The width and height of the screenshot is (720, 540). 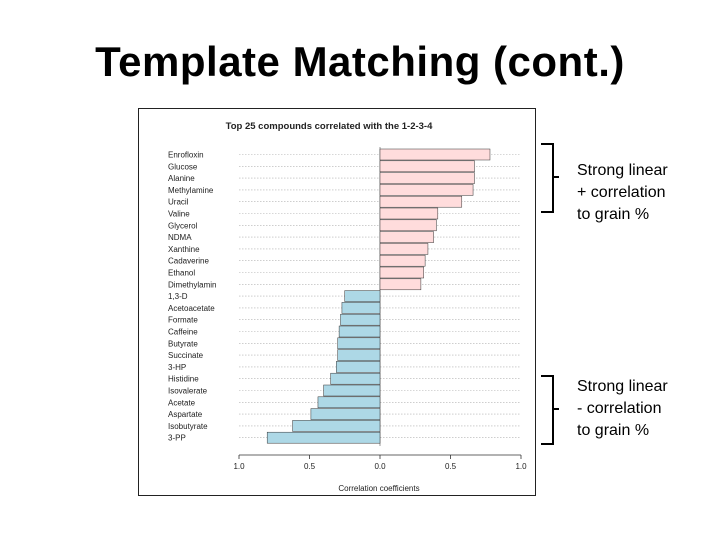 What do you see at coordinates (427, 178) in the screenshot?
I see `bar-alanine` at bounding box center [427, 178].